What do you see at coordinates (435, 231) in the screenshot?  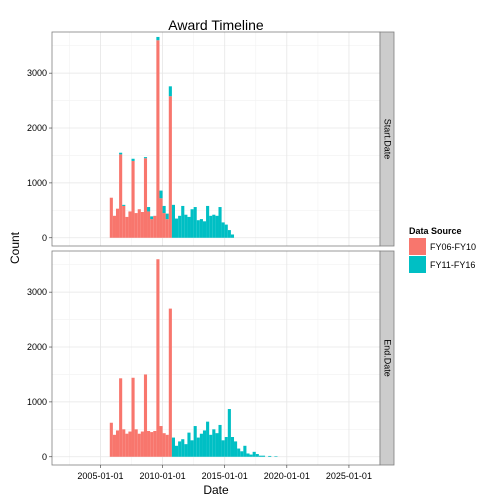 I see `legend-title: Data Source` at bounding box center [435, 231].